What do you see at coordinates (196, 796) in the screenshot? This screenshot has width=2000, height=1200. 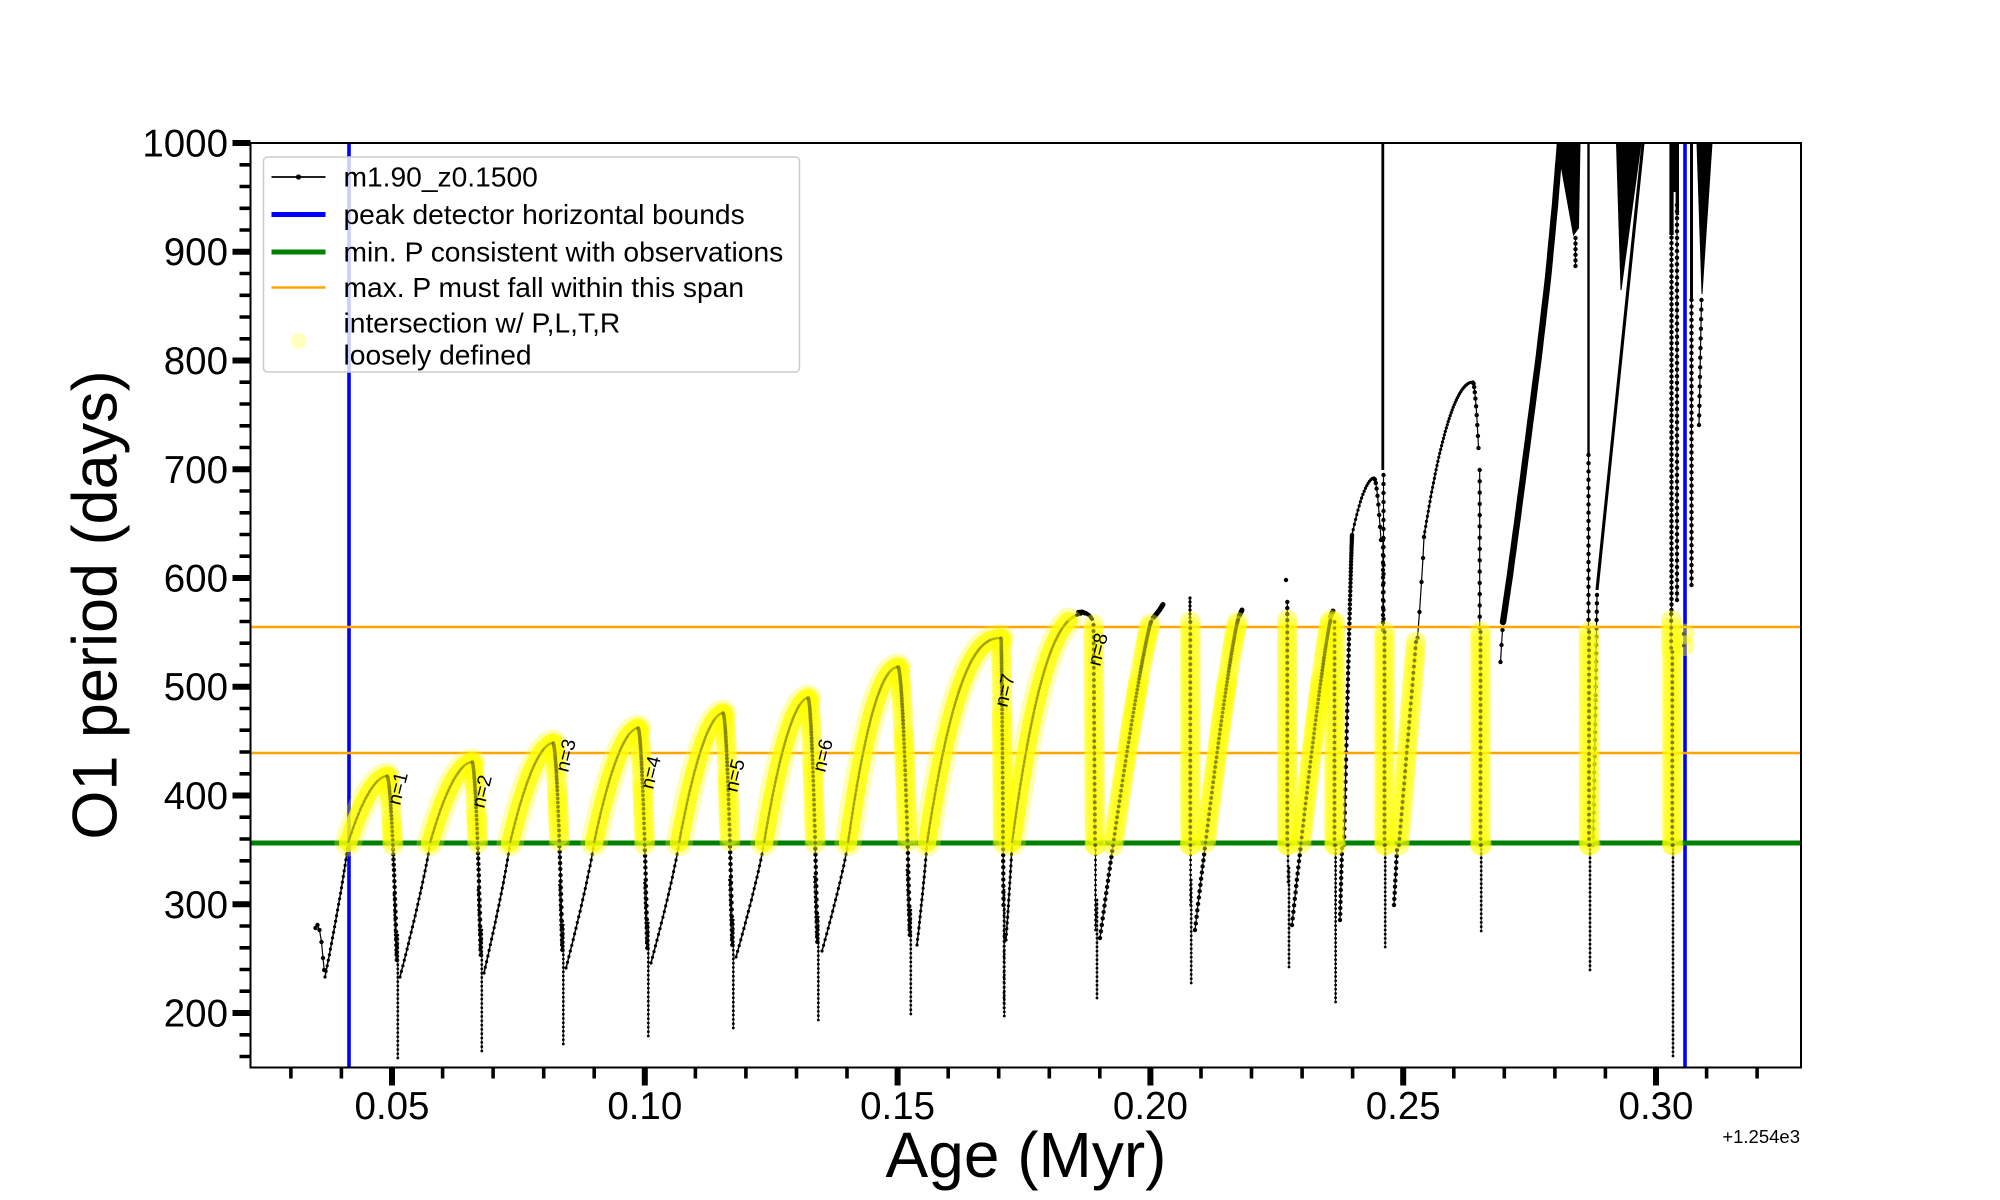 I see `svg-text: 400` at bounding box center [196, 796].